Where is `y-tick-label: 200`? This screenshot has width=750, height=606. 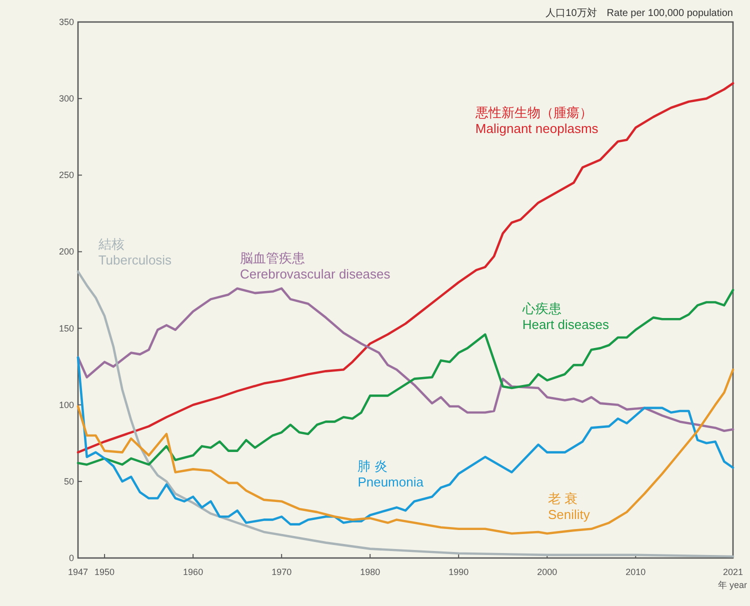 y-tick-label: 200 is located at coordinates (66, 251).